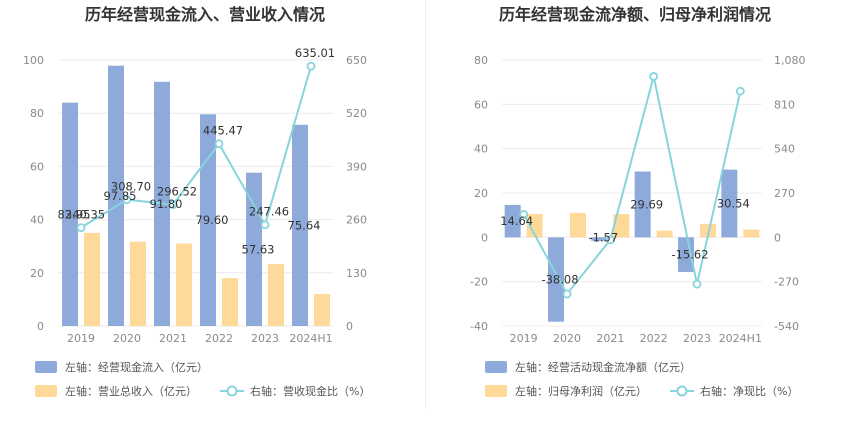  Describe the element at coordinates (567, 338) in the screenshot. I see `c1-x-tick-label: 2020` at that location.